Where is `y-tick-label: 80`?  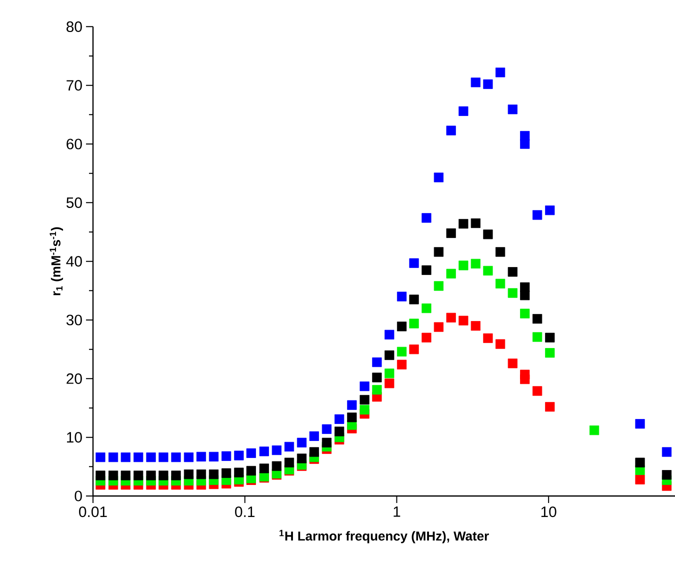
y-tick-label: 80 is located at coordinates (74, 26).